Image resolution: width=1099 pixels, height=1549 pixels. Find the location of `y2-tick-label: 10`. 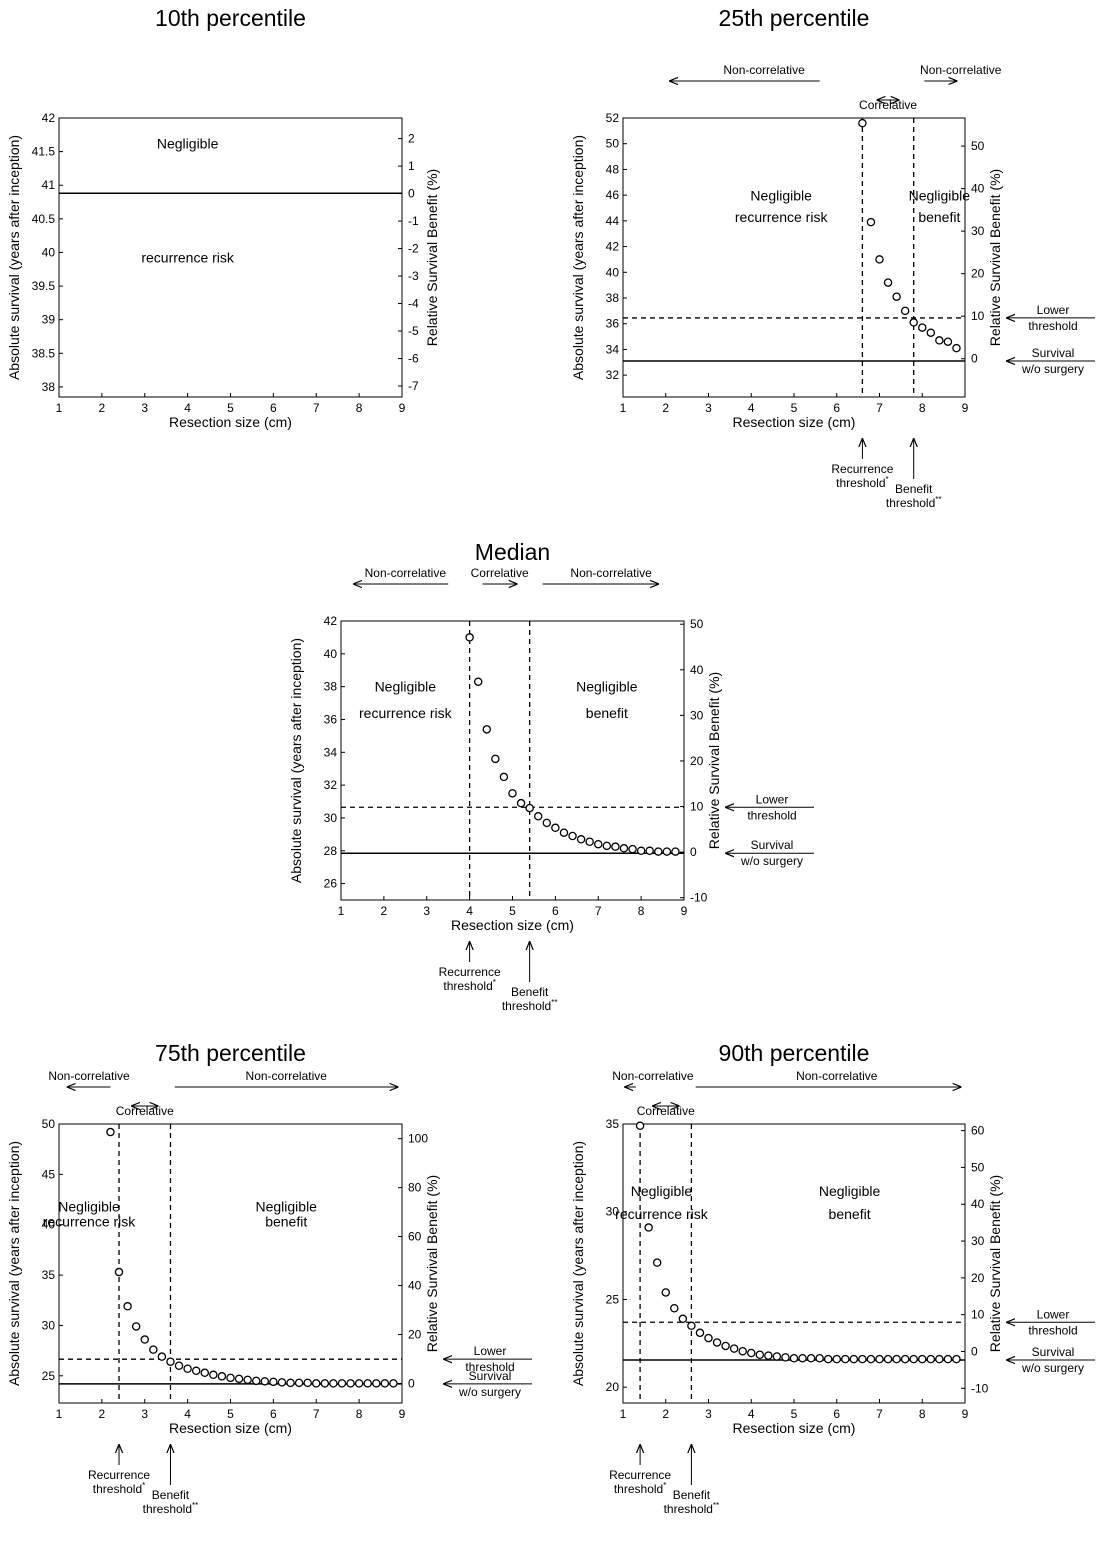

y2-tick-label: 10 is located at coordinates (978, 1315).